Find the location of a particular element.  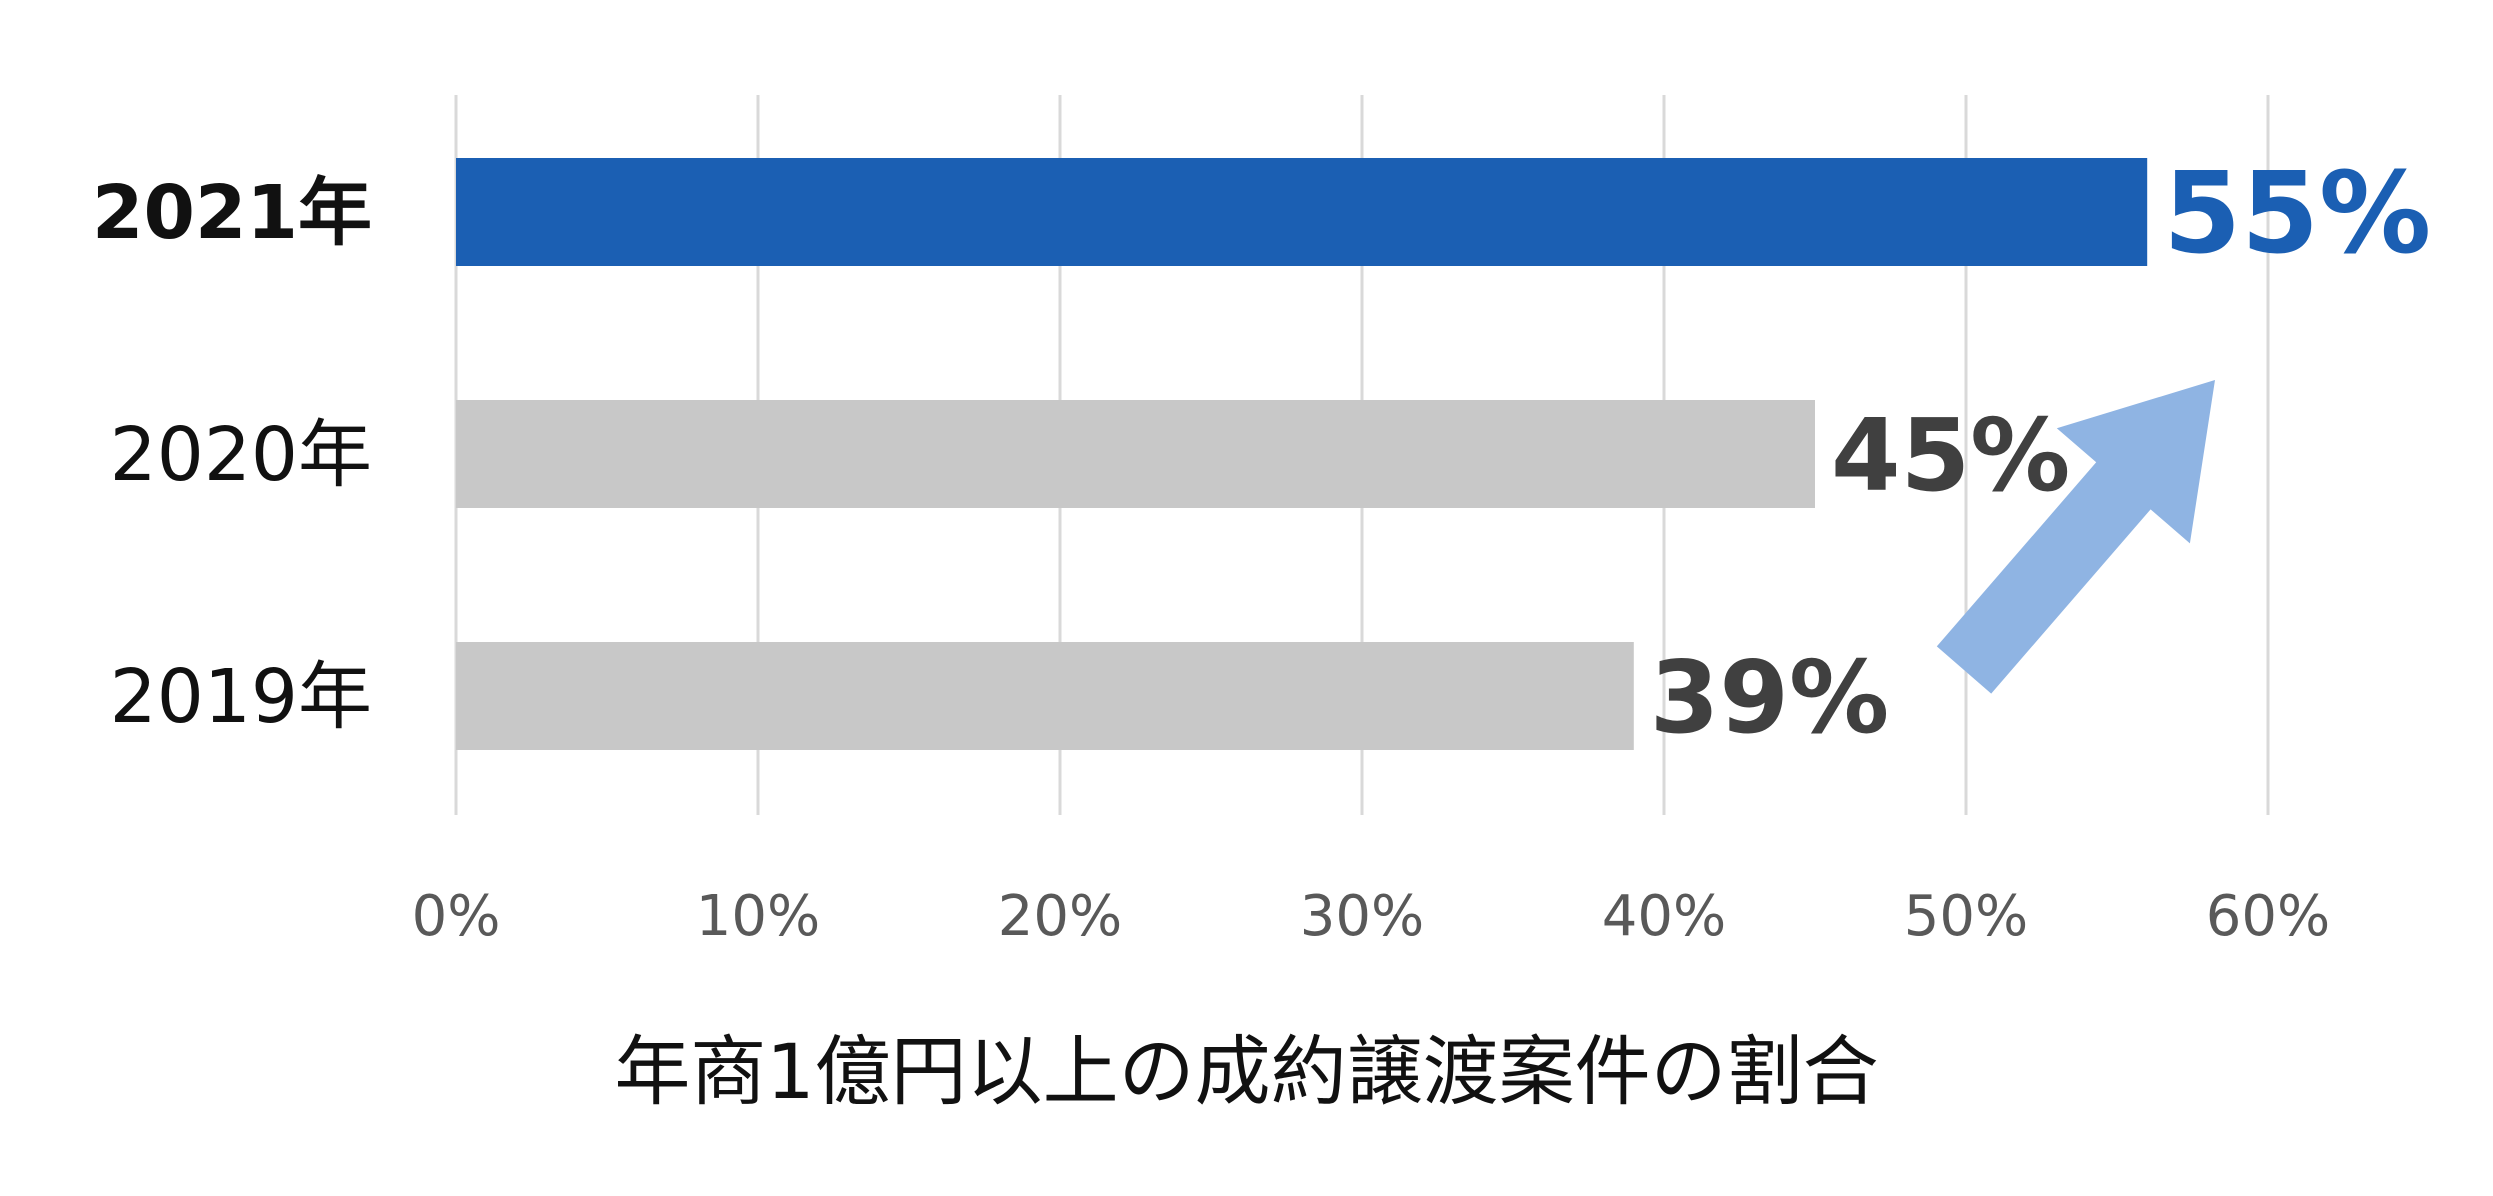

x-tick-label: 30% is located at coordinates (1362, 916).